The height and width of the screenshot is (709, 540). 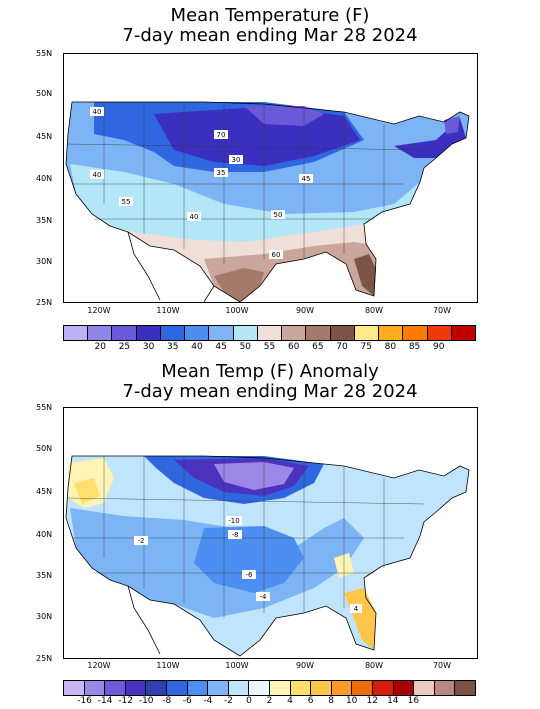 What do you see at coordinates (44, 53) in the screenshot?
I see `map1-lat-label: 55N` at bounding box center [44, 53].